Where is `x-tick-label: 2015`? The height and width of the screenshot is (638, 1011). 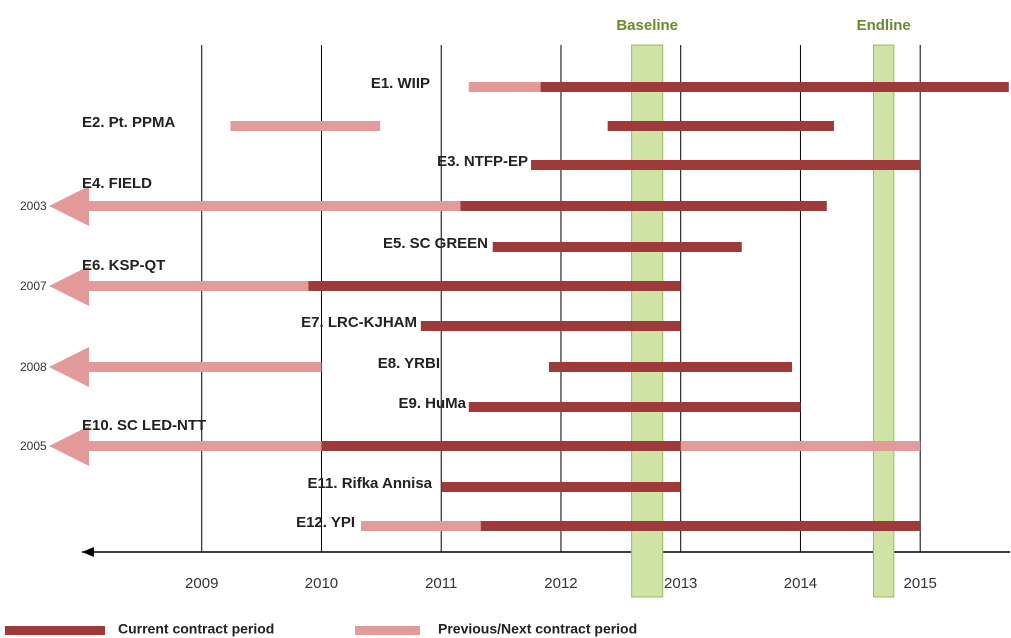
x-tick-label: 2015 is located at coordinates (920, 583).